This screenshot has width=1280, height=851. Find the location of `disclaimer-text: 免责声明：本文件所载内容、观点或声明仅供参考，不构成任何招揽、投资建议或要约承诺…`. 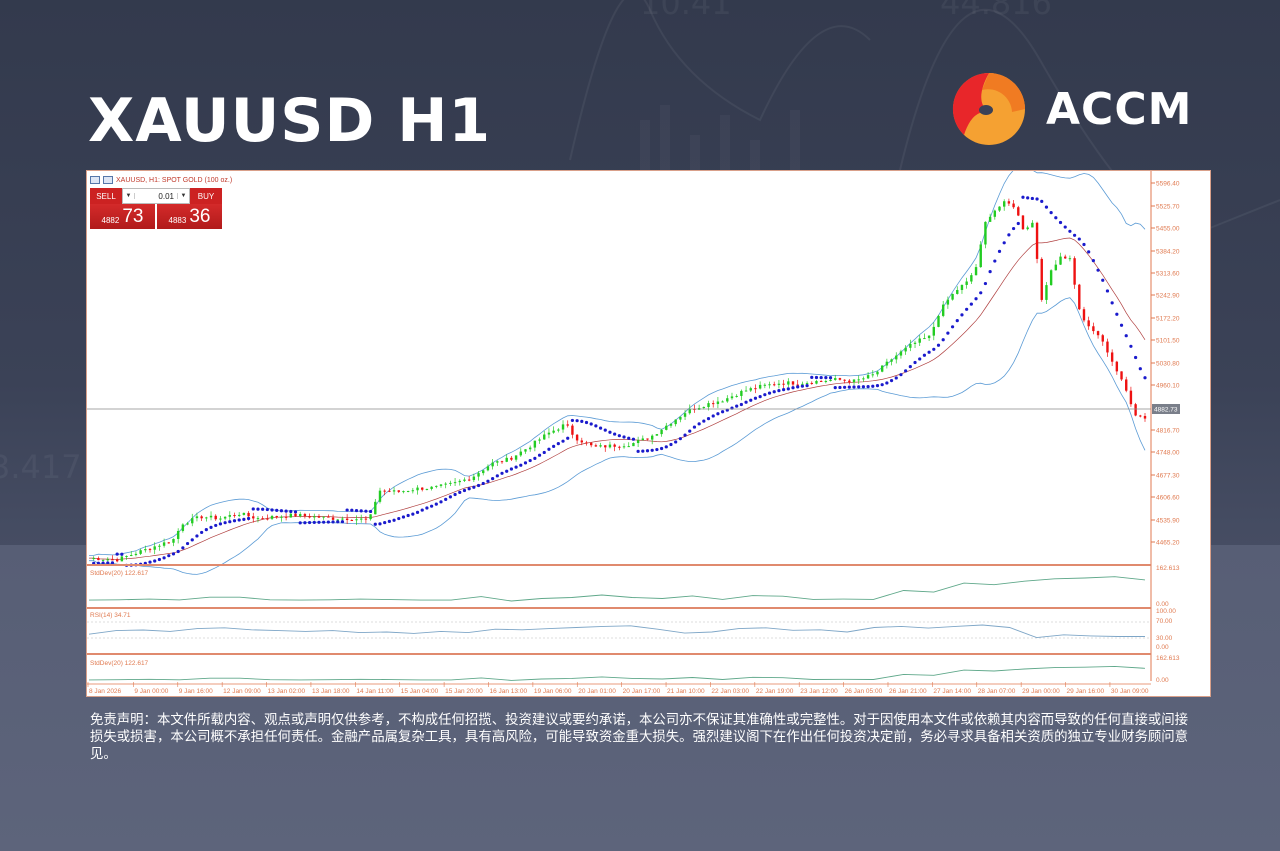

disclaimer-text: 免责声明：本文件所载内容、观点或声明仅供参考，不构成任何招揽、投资建议或要约承诺… is located at coordinates (639, 737).